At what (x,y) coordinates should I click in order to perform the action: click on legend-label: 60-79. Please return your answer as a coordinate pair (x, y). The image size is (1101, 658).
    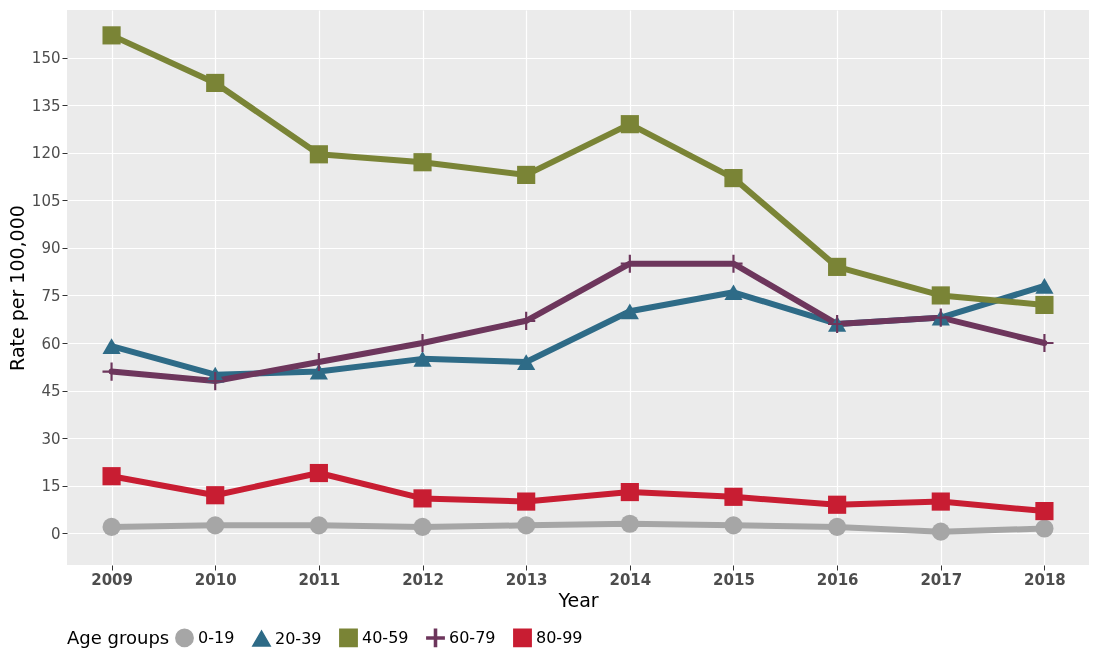
    Looking at the image, I should click on (472, 637).